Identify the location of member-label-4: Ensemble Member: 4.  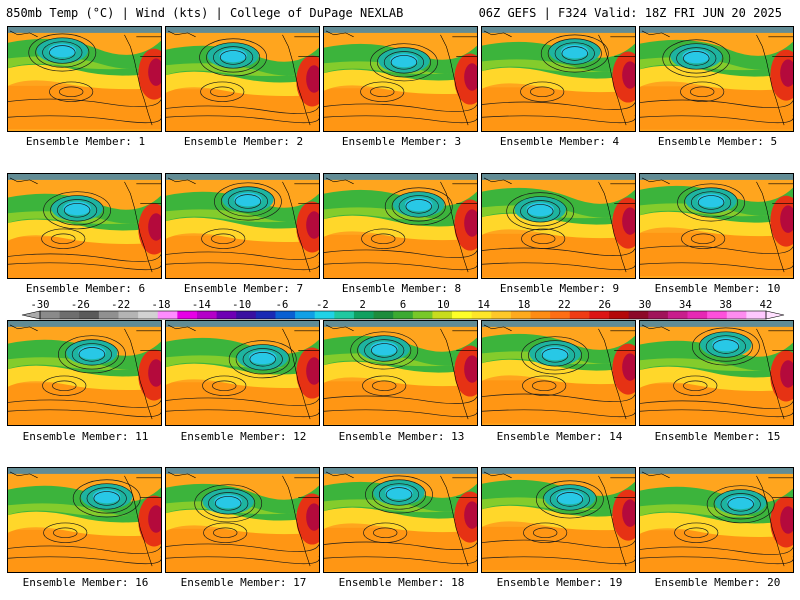
(559, 141).